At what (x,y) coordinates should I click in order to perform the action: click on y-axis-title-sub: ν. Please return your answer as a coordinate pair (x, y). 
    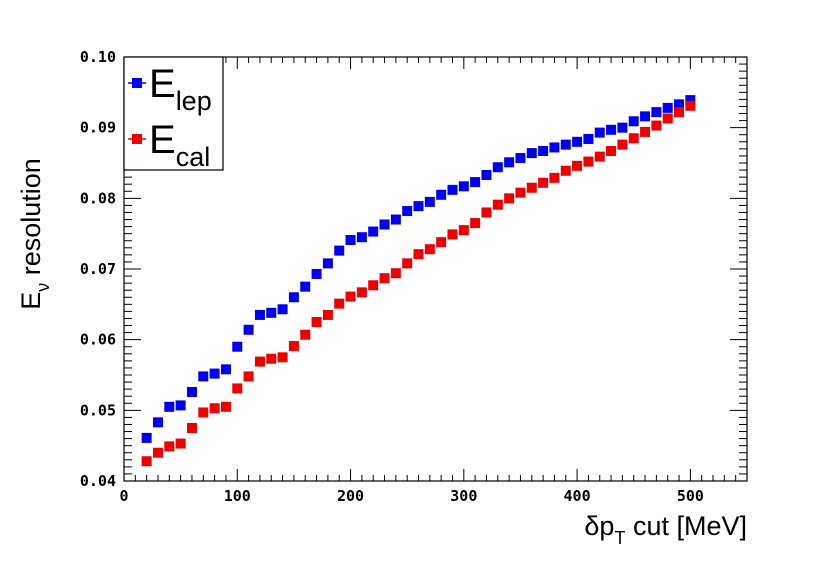
    Looking at the image, I should click on (43, 287).